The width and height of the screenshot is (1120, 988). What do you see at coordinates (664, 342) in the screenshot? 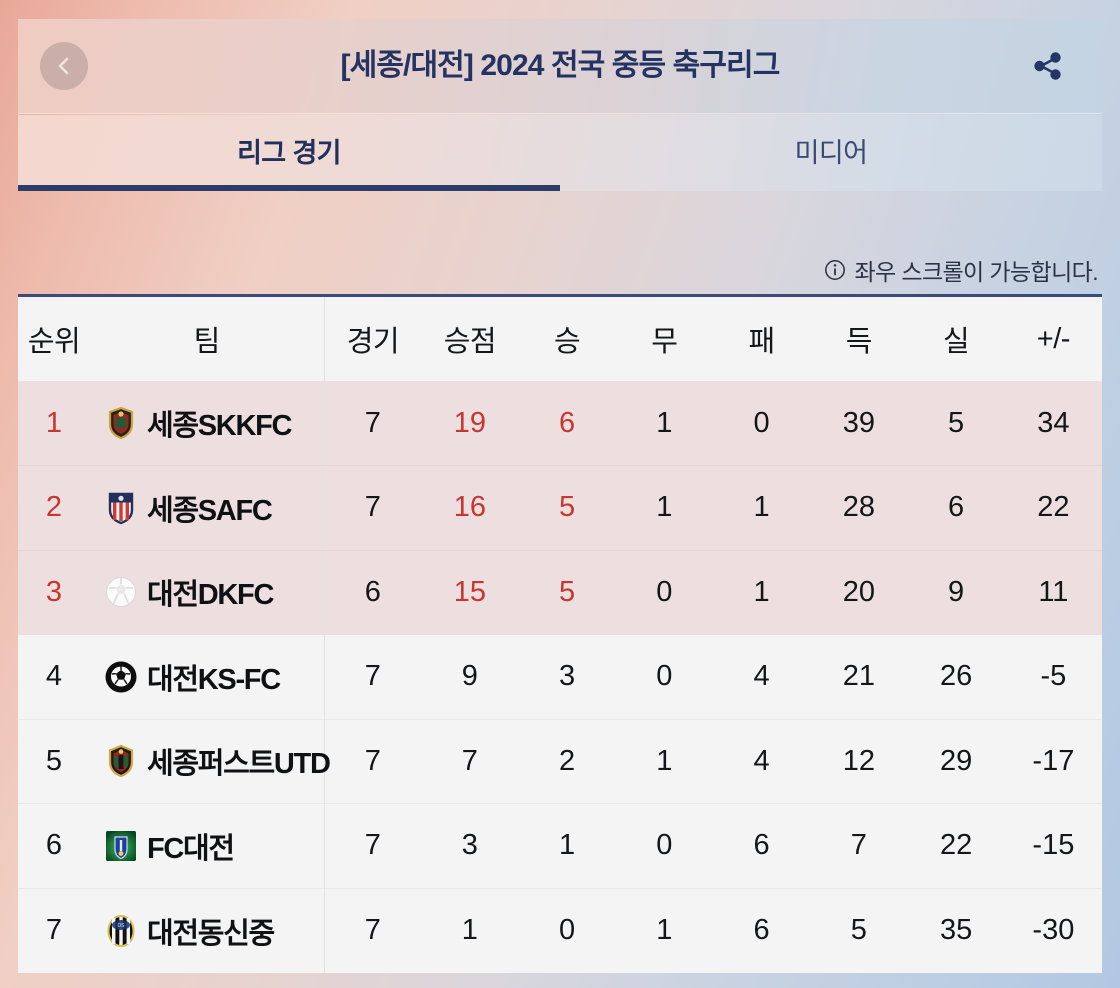
I see `column-header-draws: 무` at bounding box center [664, 342].